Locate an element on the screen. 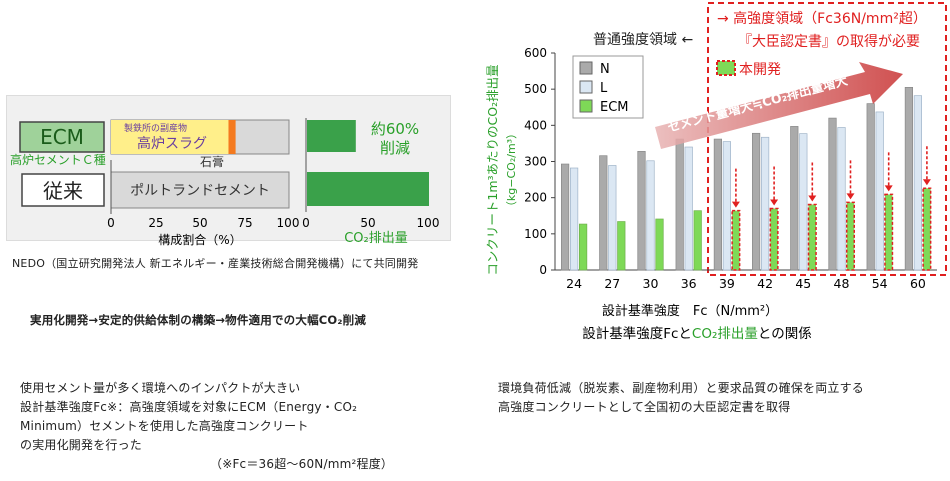 The width and height of the screenshot is (950, 481). composition-tick: 100 is located at coordinates (288, 223).